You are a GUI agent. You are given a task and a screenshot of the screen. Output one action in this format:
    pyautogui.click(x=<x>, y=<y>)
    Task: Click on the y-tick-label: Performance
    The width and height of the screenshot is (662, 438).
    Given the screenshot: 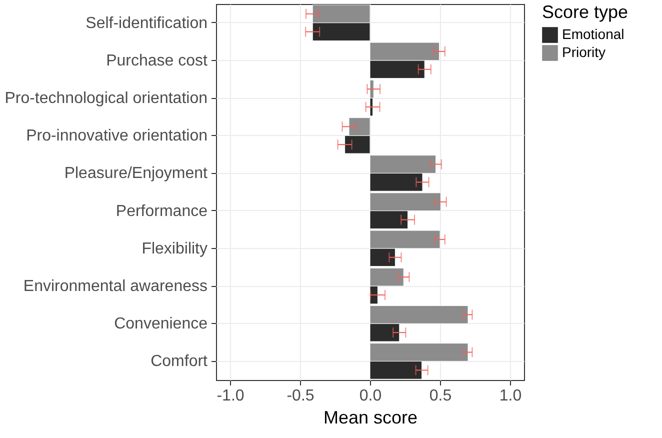 What is the action you would take?
    pyautogui.click(x=162, y=211)
    